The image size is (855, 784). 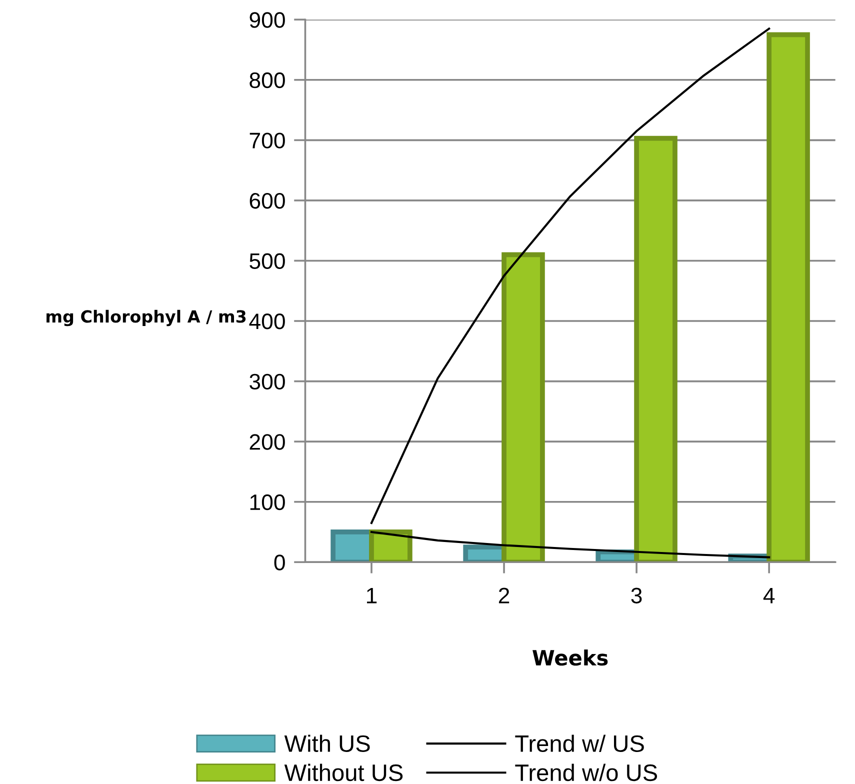 What do you see at coordinates (267, 322) in the screenshot?
I see `y-tick-label: 400` at bounding box center [267, 322].